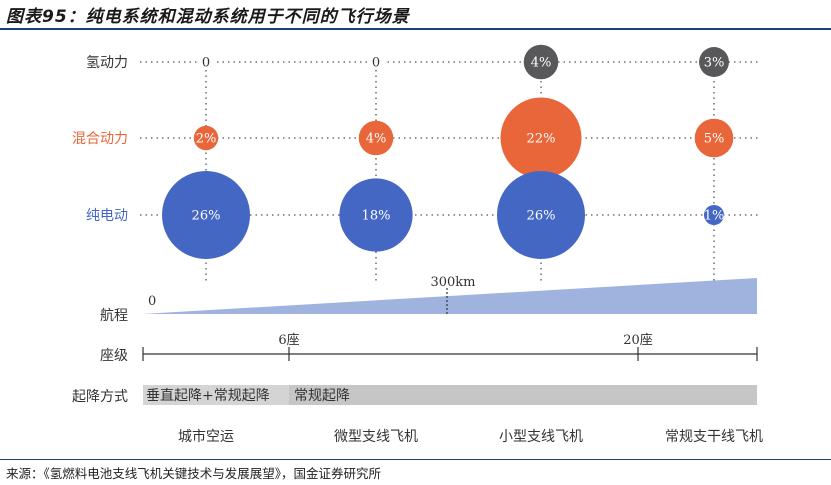 This screenshot has height=485, width=831. I want to click on range-start-label: 0, so click(152, 301).